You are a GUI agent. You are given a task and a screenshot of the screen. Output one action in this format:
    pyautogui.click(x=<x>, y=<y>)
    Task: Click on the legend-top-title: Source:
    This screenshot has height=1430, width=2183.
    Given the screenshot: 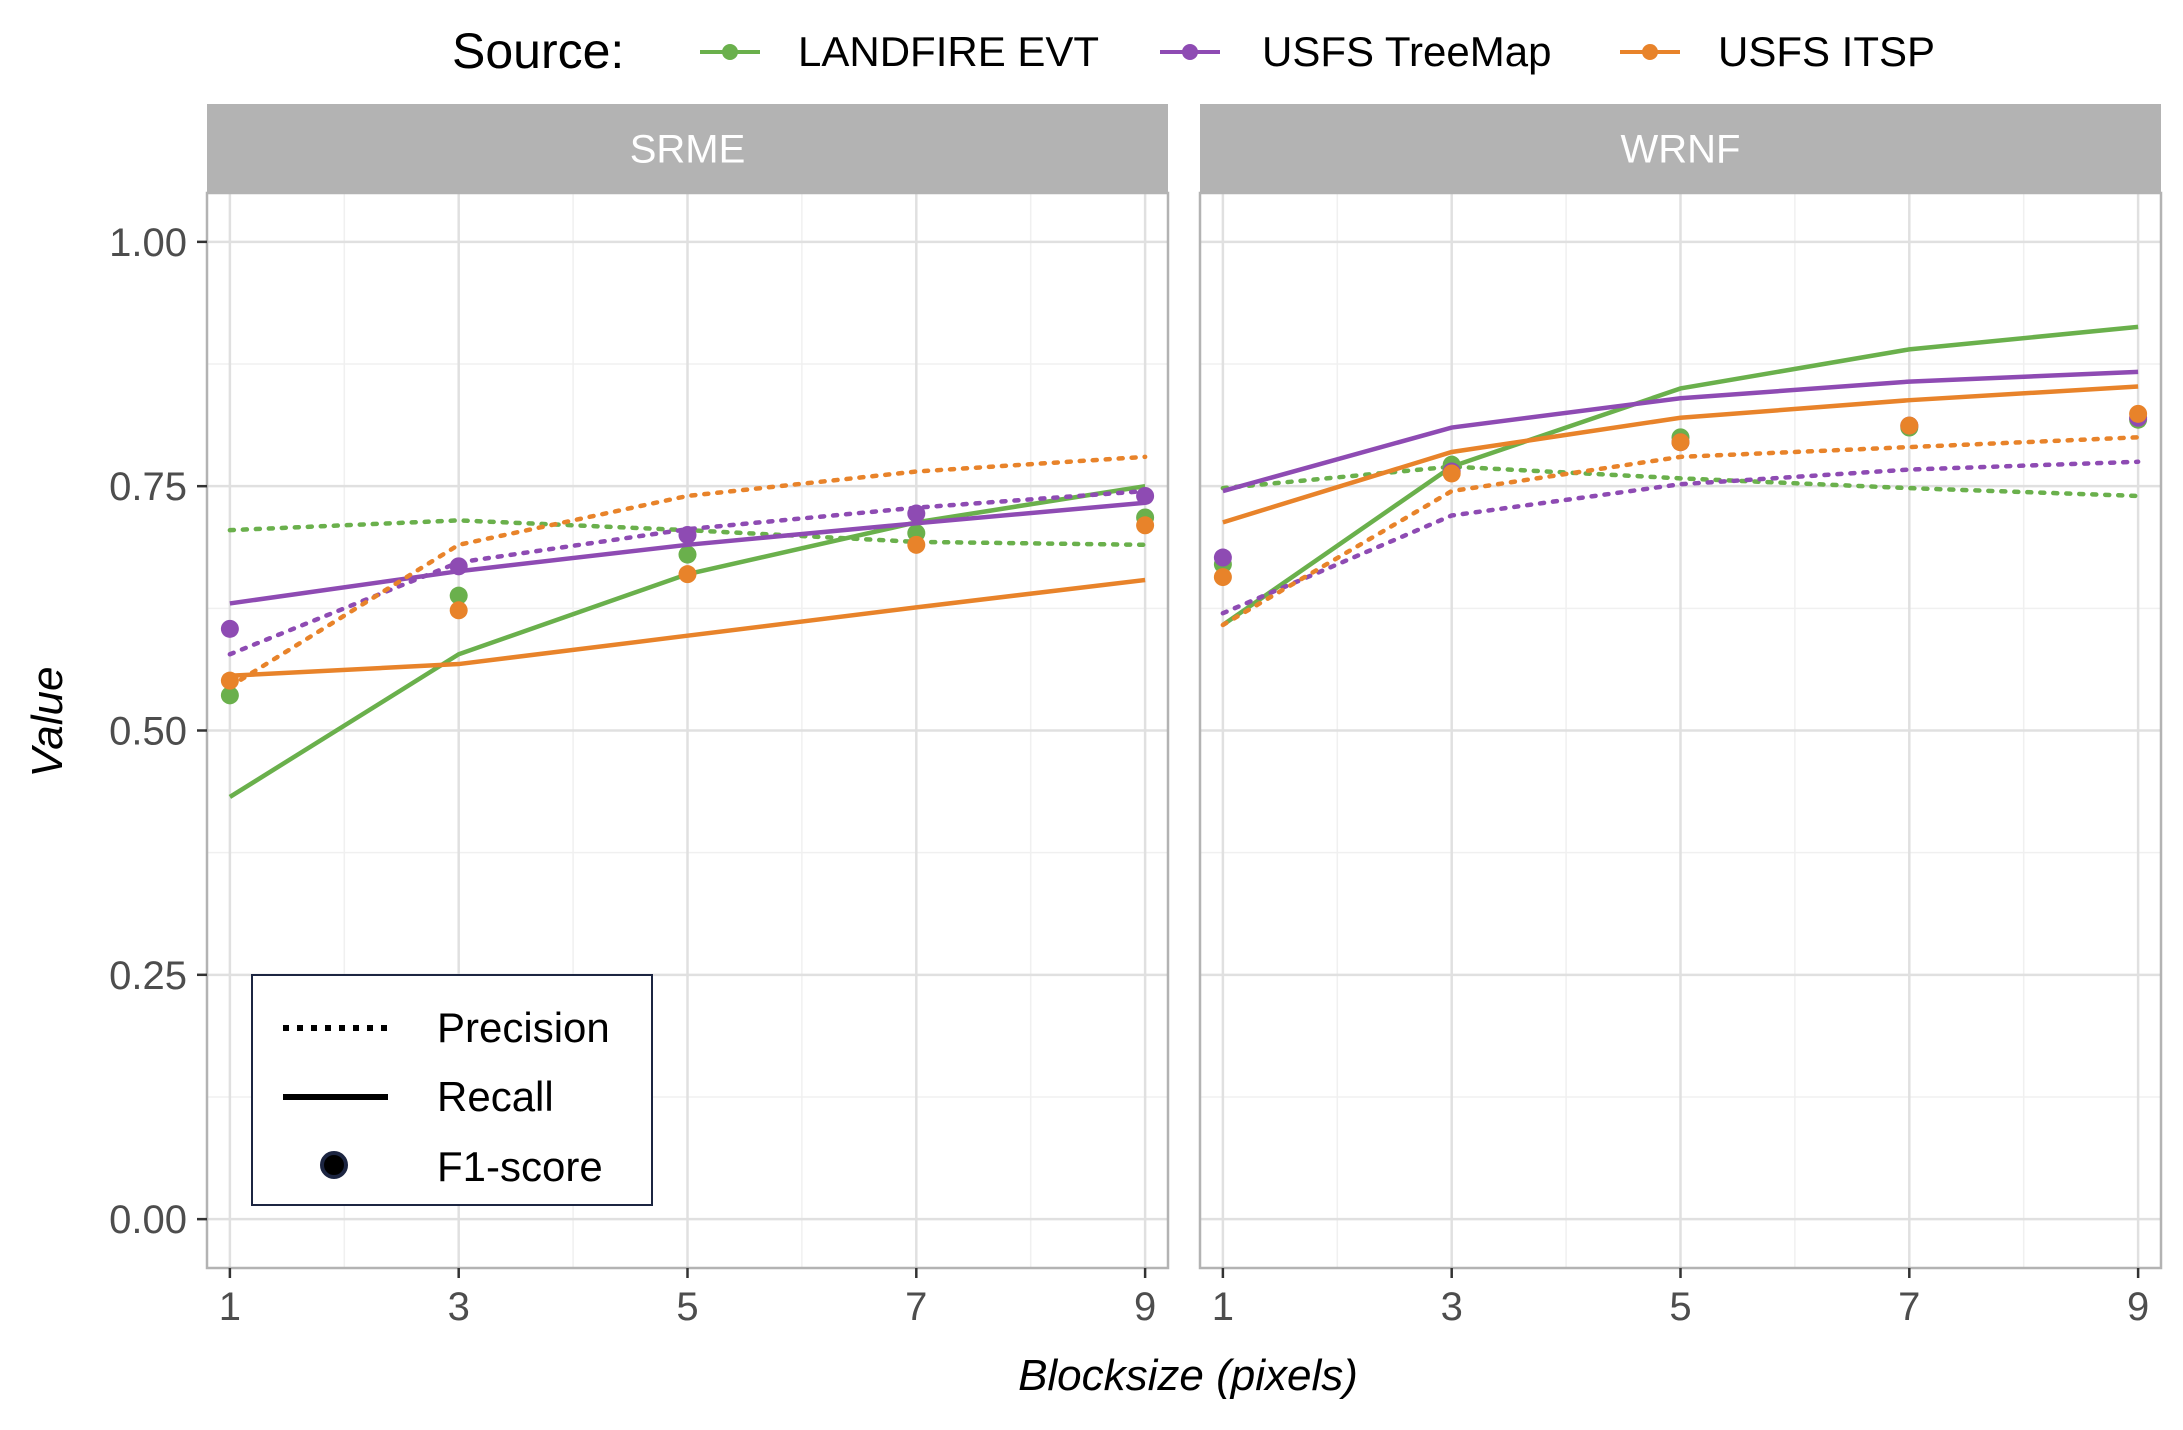 What is the action you would take?
    pyautogui.click(x=538, y=51)
    